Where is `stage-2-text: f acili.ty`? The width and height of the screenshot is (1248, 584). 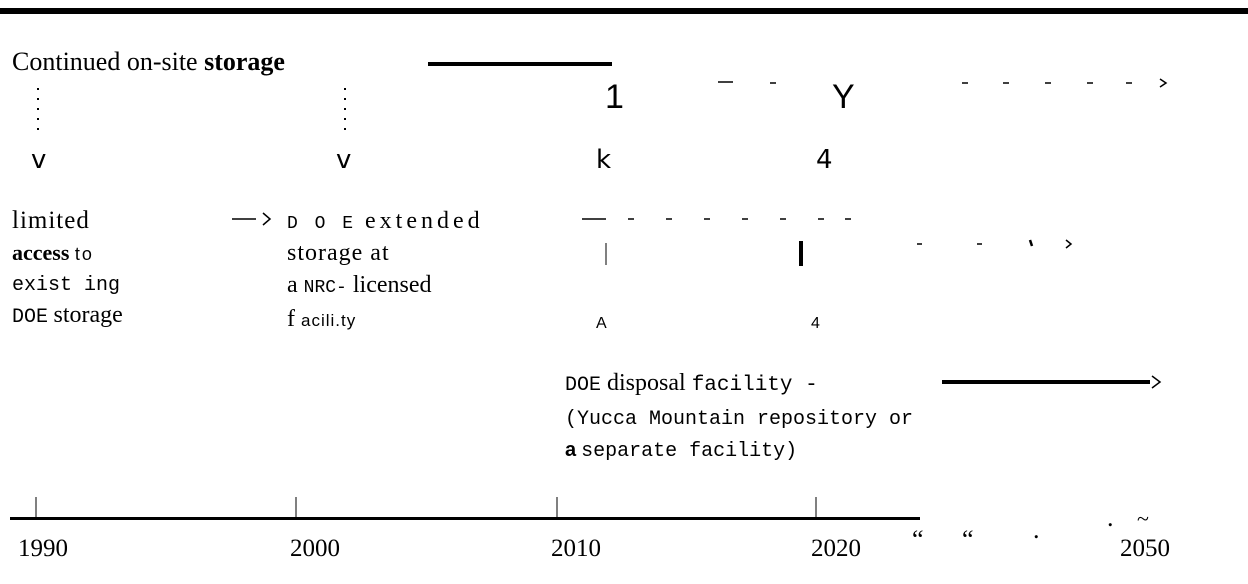
stage-2-text: f acili.ty is located at coordinates (321, 319).